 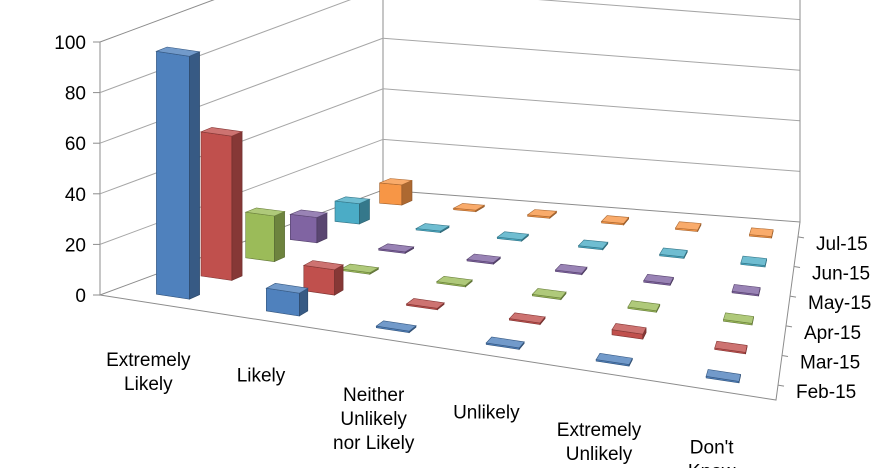 I want to click on category-label: Likely, so click(x=261, y=375).